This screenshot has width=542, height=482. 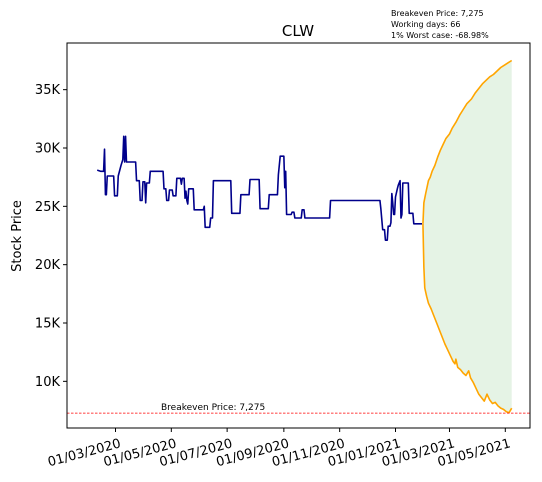 What do you see at coordinates (51, 236) in the screenshot?
I see `y-axis: 10K 15K 20K 25K 30K 35K` at bounding box center [51, 236].